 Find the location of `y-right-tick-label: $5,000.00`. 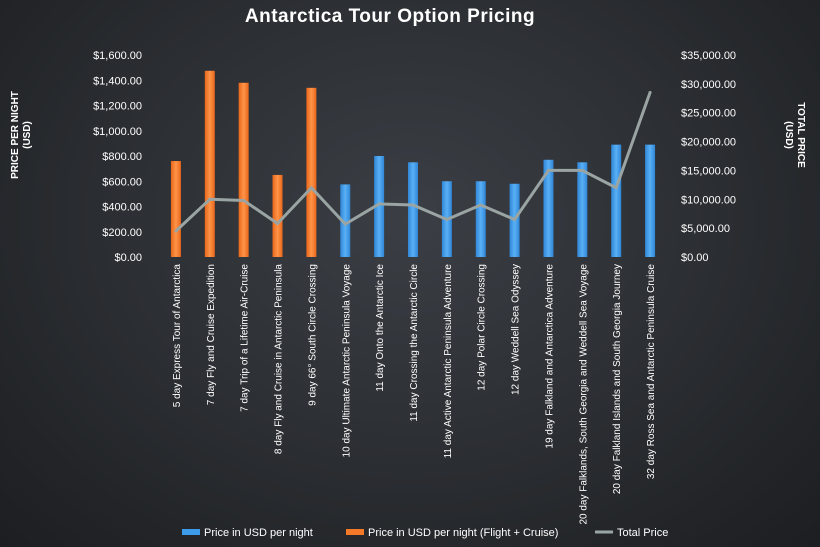

y-right-tick-label: $5,000.00 is located at coordinates (705, 229).